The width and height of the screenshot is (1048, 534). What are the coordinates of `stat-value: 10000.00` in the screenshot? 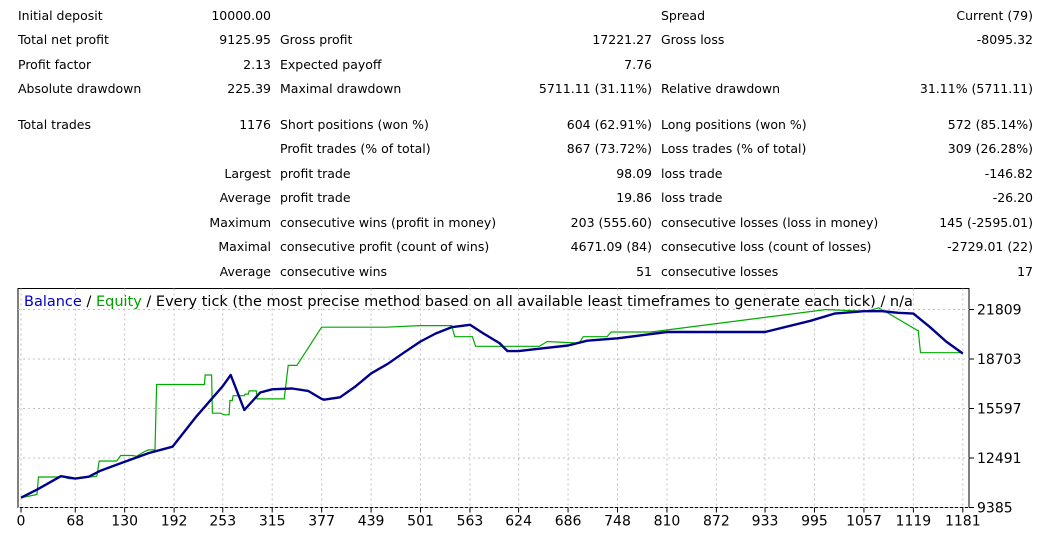 It's located at (241, 15).